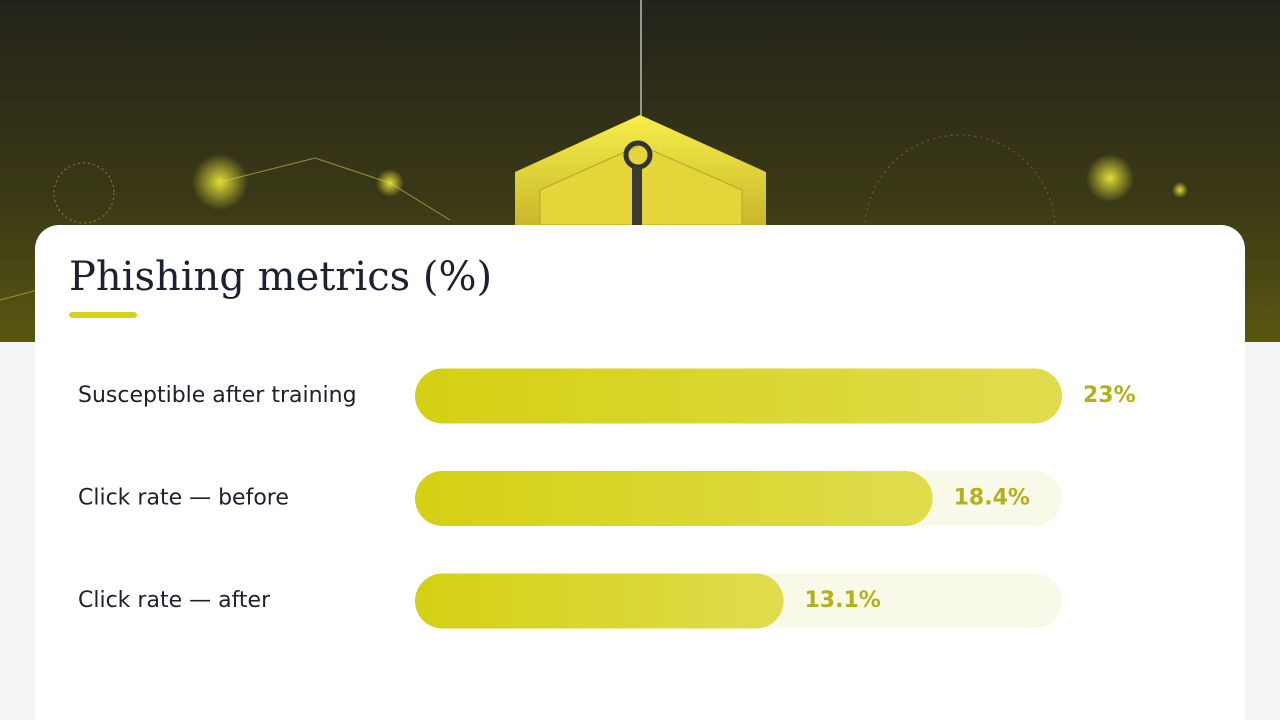 The image size is (1280, 720). What do you see at coordinates (992, 498) in the screenshot?
I see `value-label: 18.4%` at bounding box center [992, 498].